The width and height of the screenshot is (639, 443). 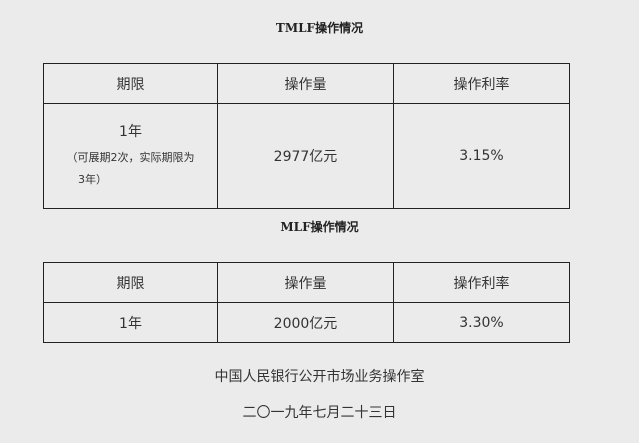 What do you see at coordinates (481, 322) in the screenshot?
I see `cell-rate: 3.30%` at bounding box center [481, 322].